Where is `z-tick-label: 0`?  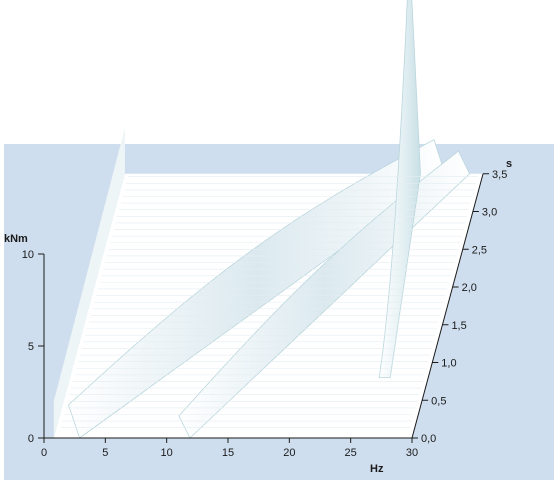
z-tick-label: 0 is located at coordinates (31, 439).